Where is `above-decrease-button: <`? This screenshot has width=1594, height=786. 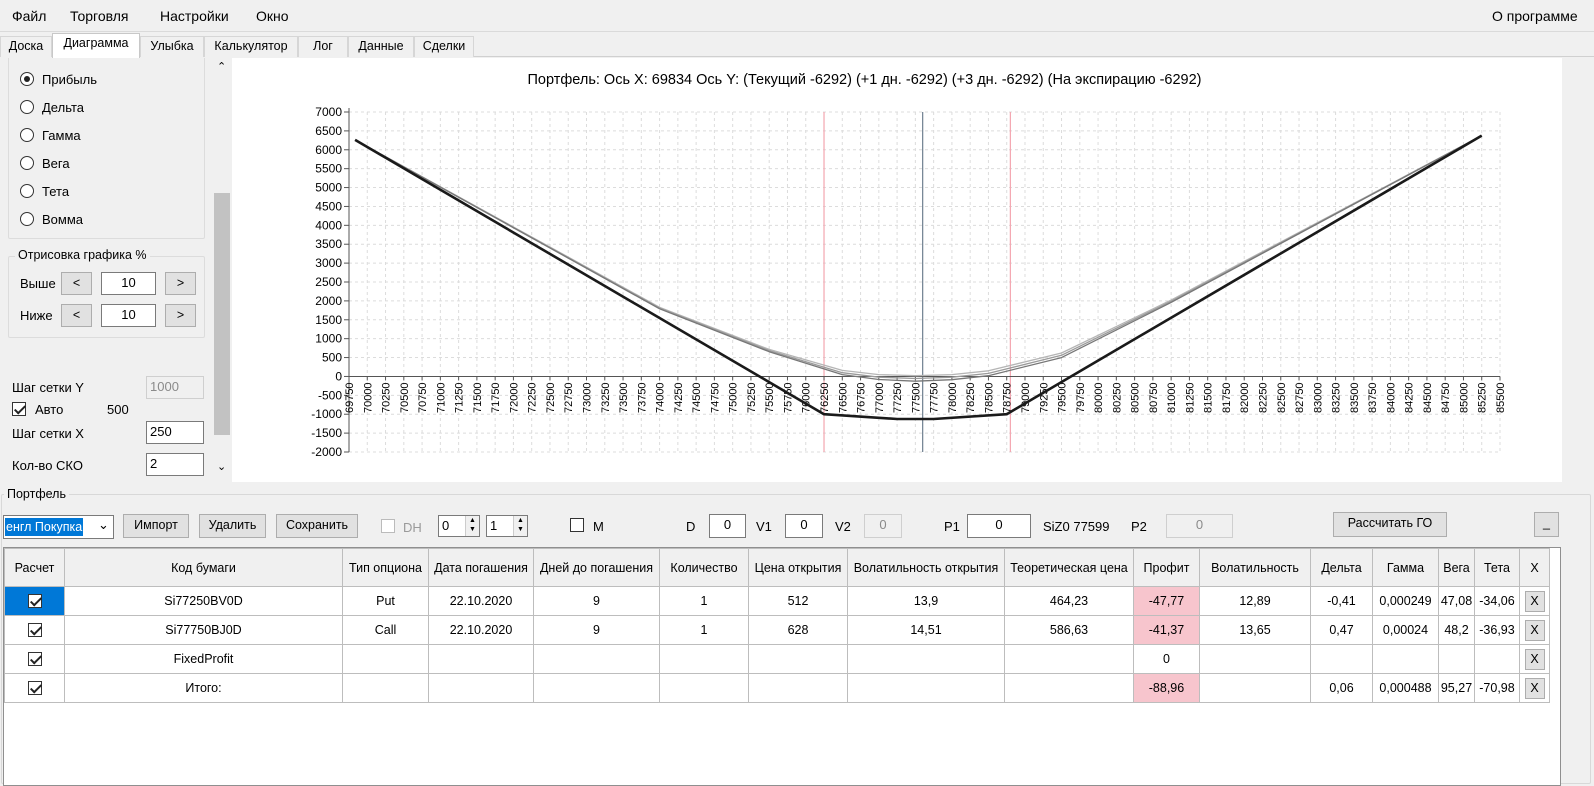 above-decrease-button: < is located at coordinates (76, 283).